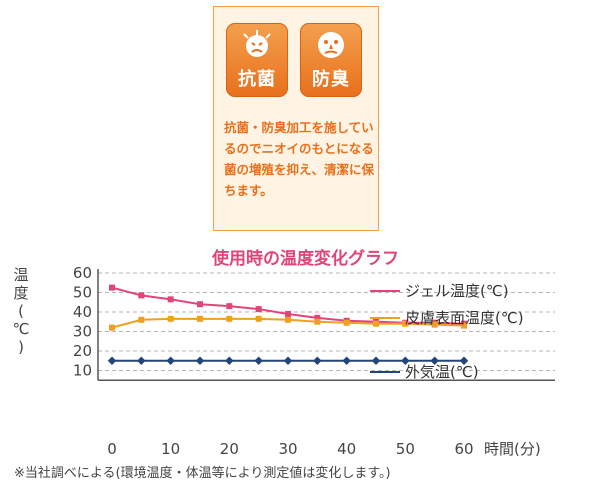  Describe the element at coordinates (305, 259) in the screenshot. I see `chart-title: 使用時の温度変化グラフ` at that location.